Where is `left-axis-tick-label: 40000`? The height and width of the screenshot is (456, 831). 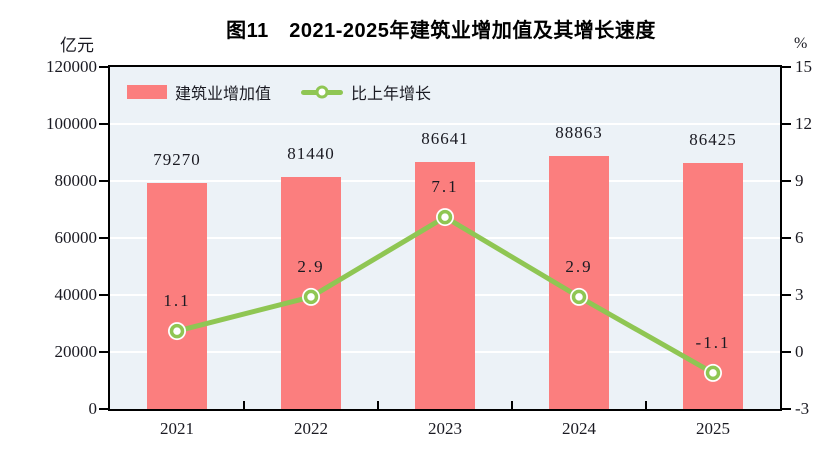 left-axis-tick-label: 40000 is located at coordinates (76, 294).